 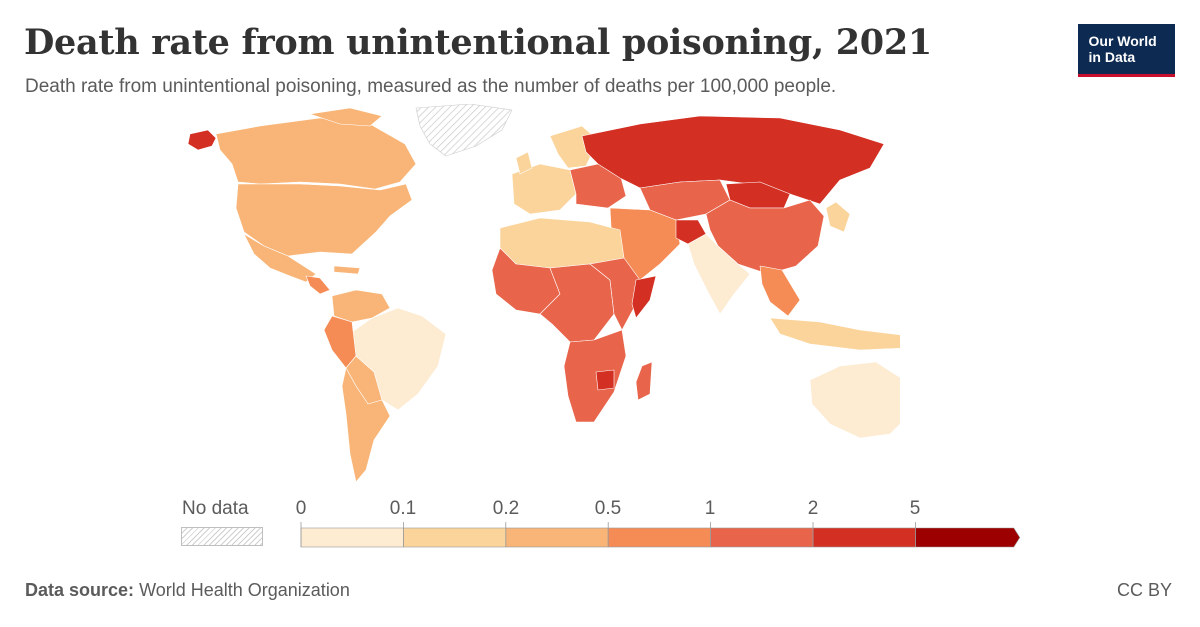 What do you see at coordinates (644, 381) in the screenshot?
I see `map-region-madagascar` at bounding box center [644, 381].